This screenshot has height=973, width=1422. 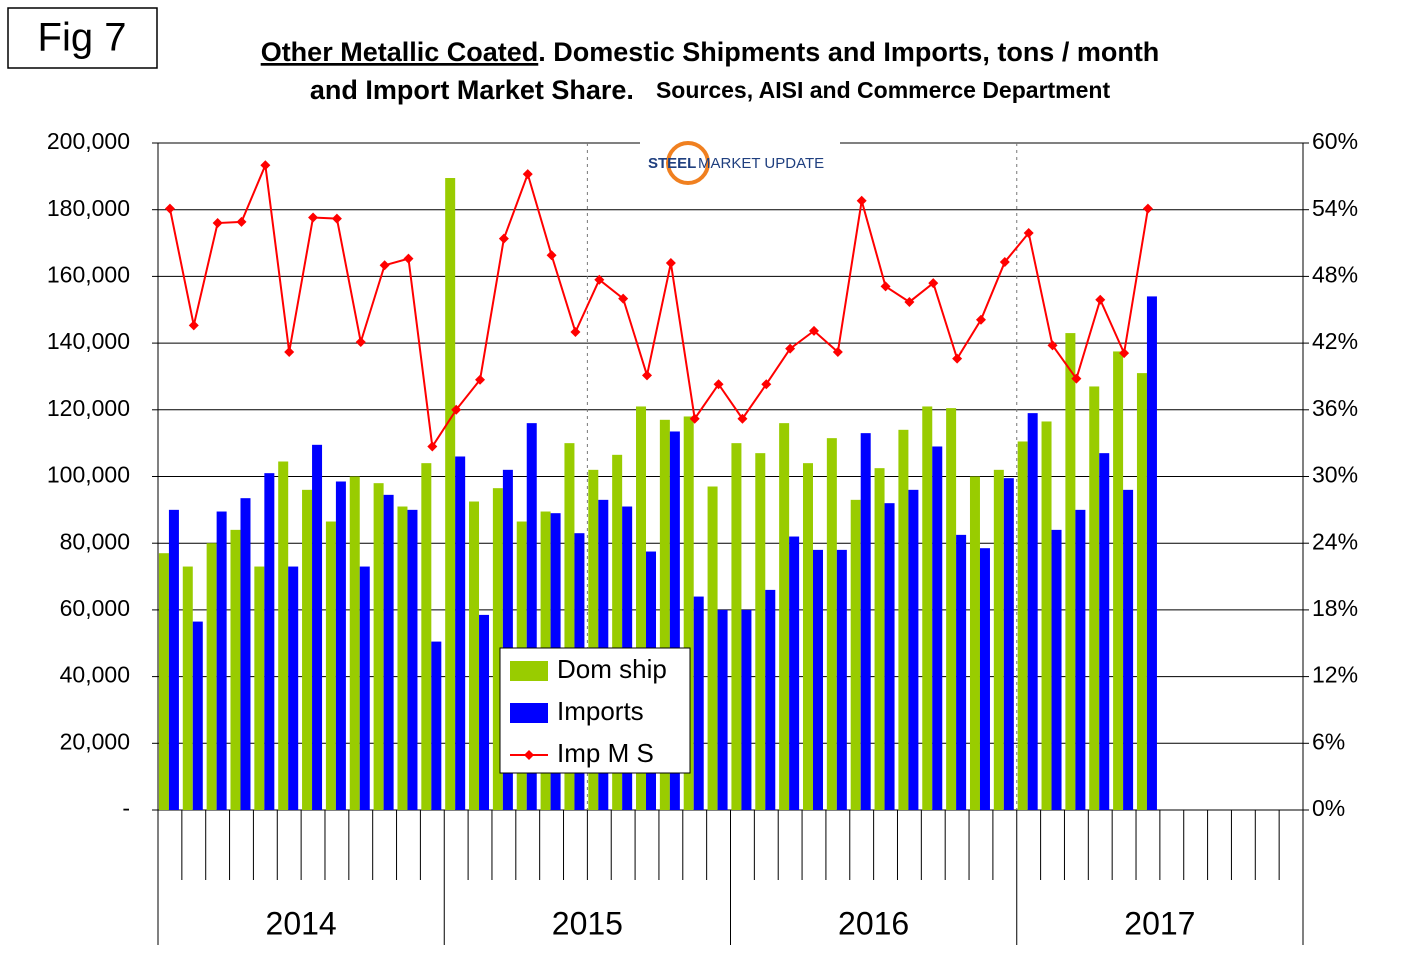 I want to click on y-tick-label: 180,000, so click(x=88, y=208).